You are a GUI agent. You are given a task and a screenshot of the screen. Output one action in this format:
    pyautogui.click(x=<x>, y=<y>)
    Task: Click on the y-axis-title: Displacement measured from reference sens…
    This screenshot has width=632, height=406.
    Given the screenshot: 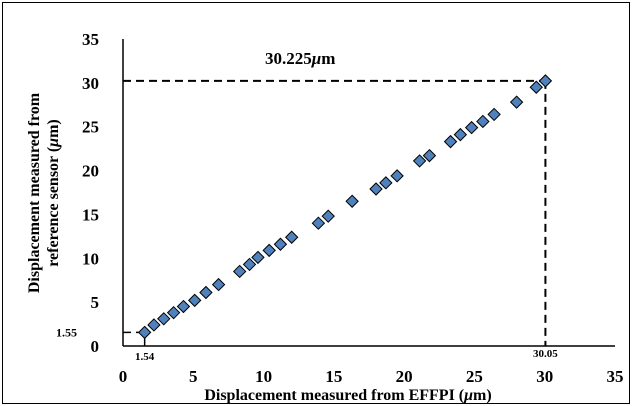 What is the action you would take?
    pyautogui.click(x=44, y=192)
    